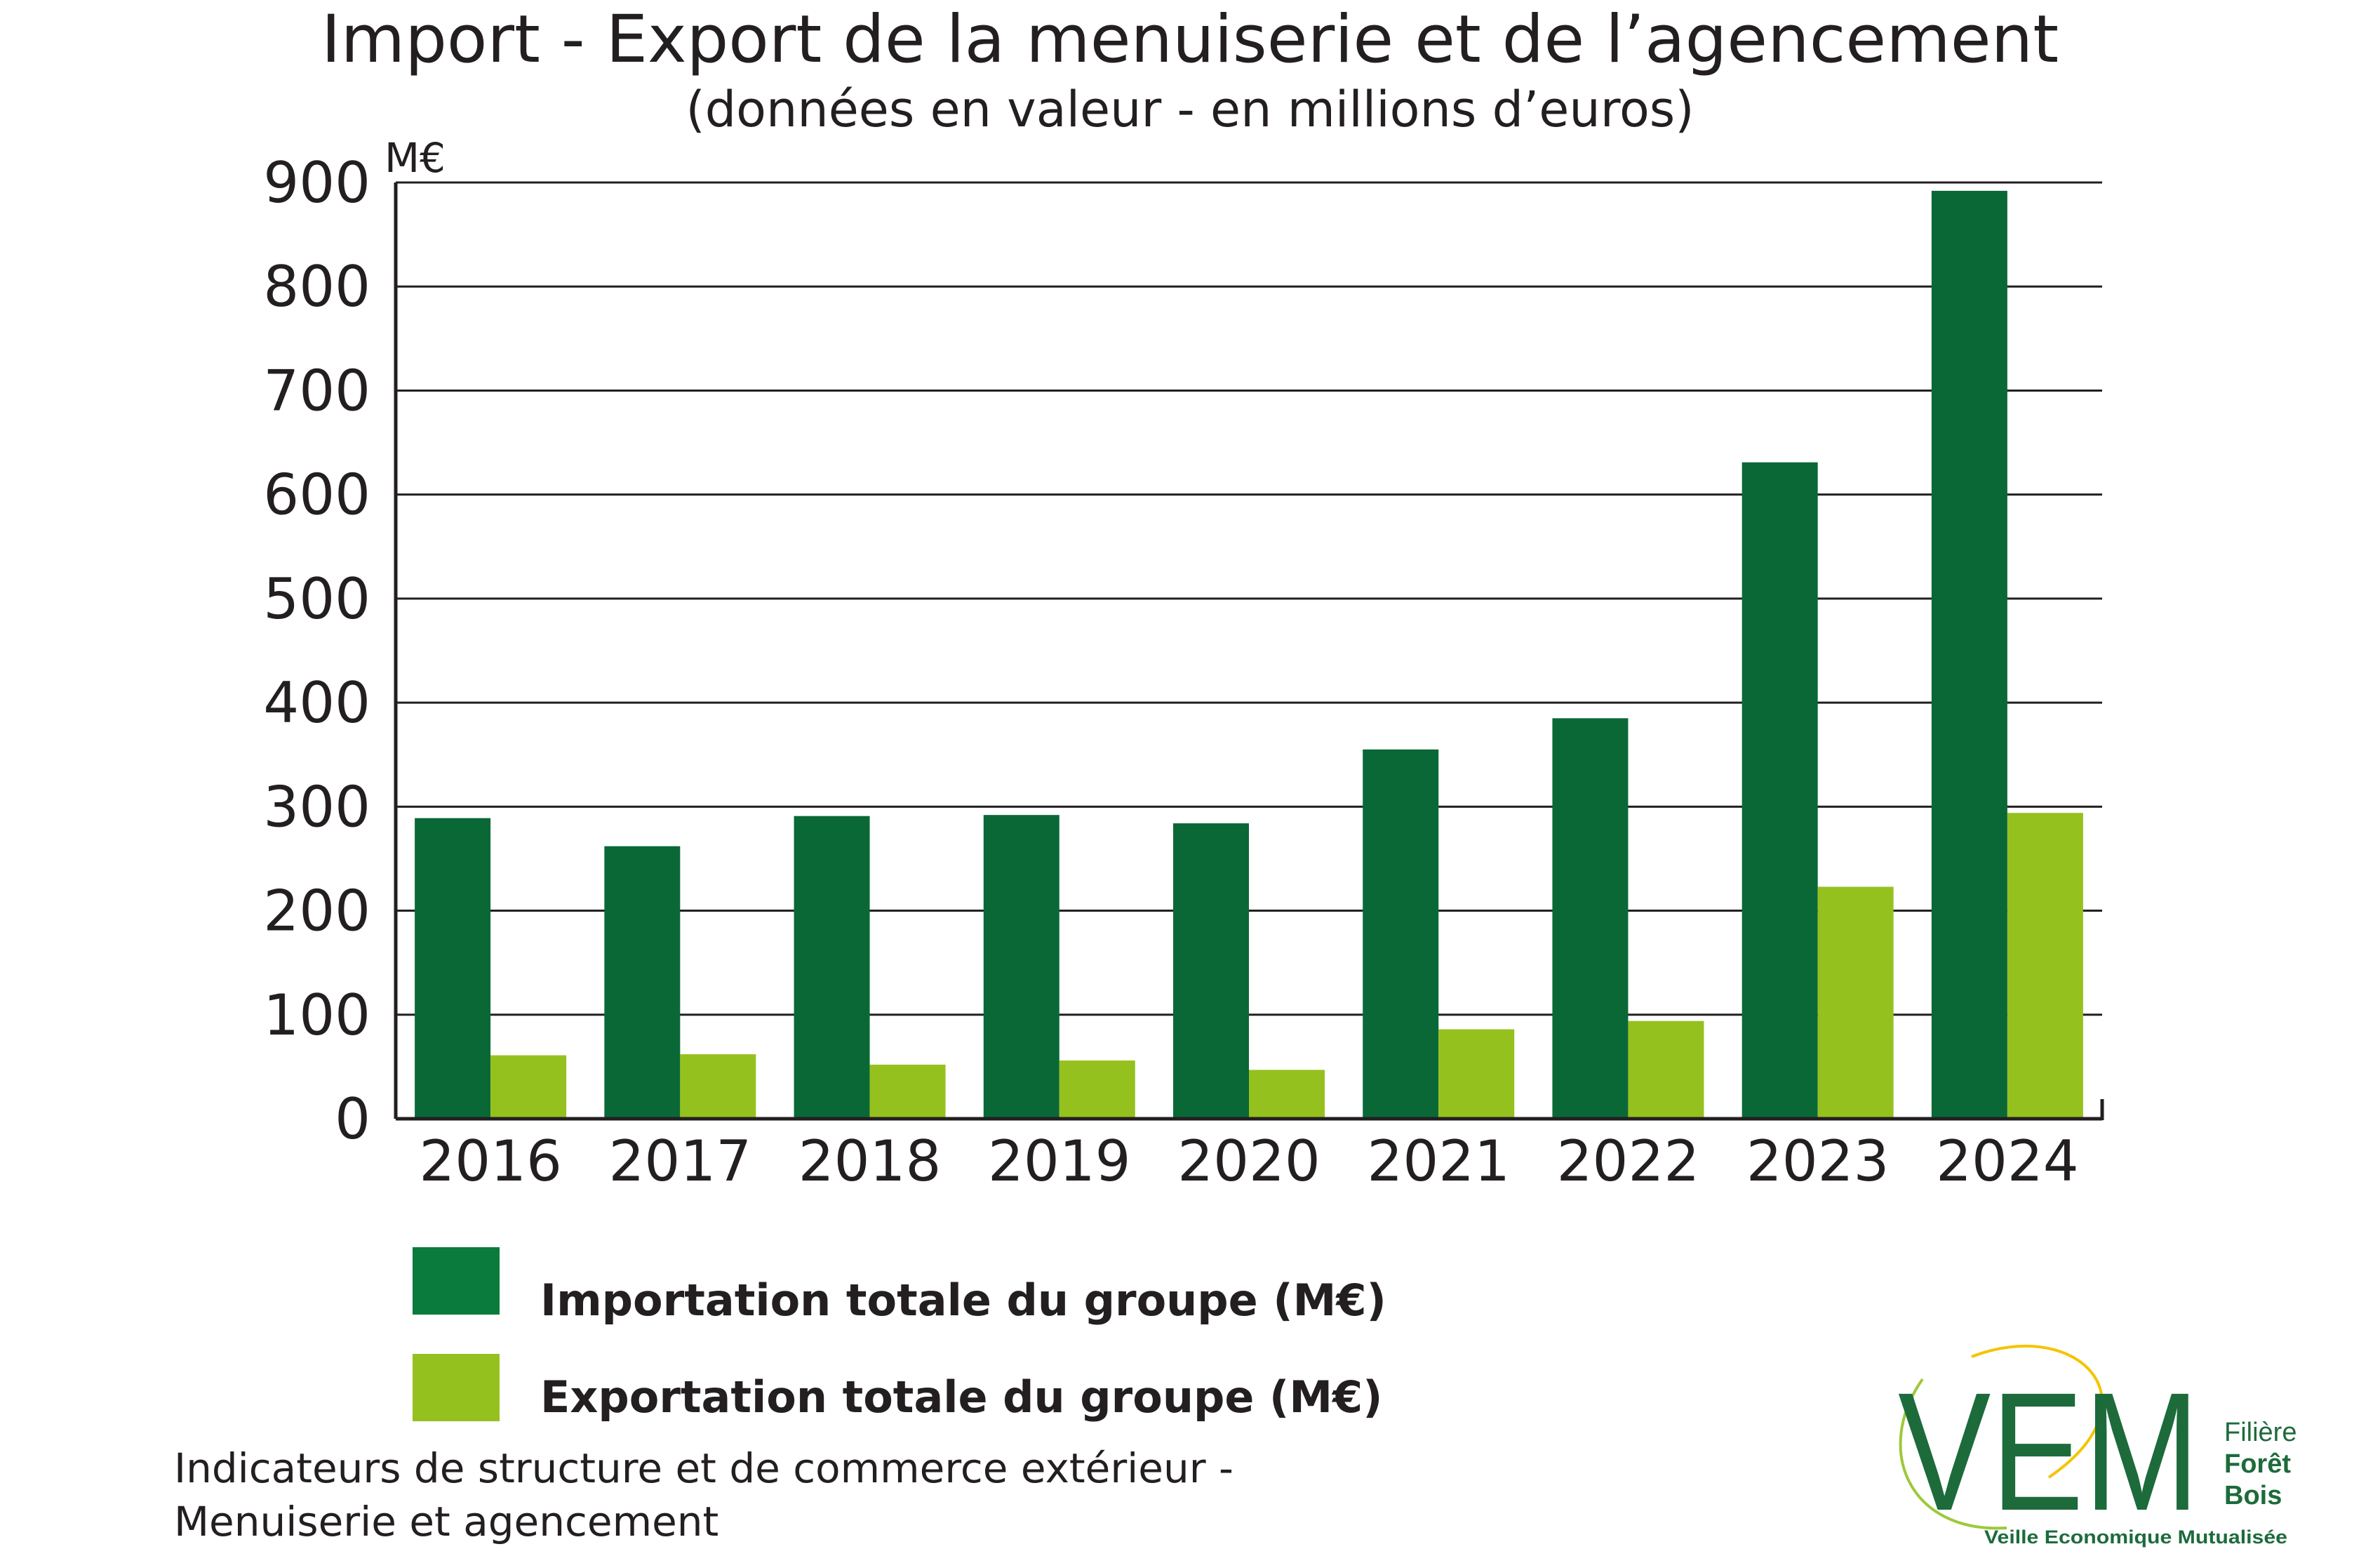 The image size is (2380, 1549). Describe the element at coordinates (1953, 1454) in the screenshot. I see `logo-arc-green` at that location.